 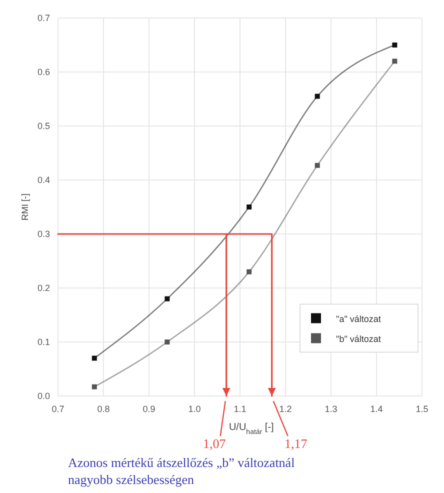 I want to click on text: Azonos mértékű átszellőzés „b” változatnál nagyobb szélsebességen, so click(x=182, y=471).